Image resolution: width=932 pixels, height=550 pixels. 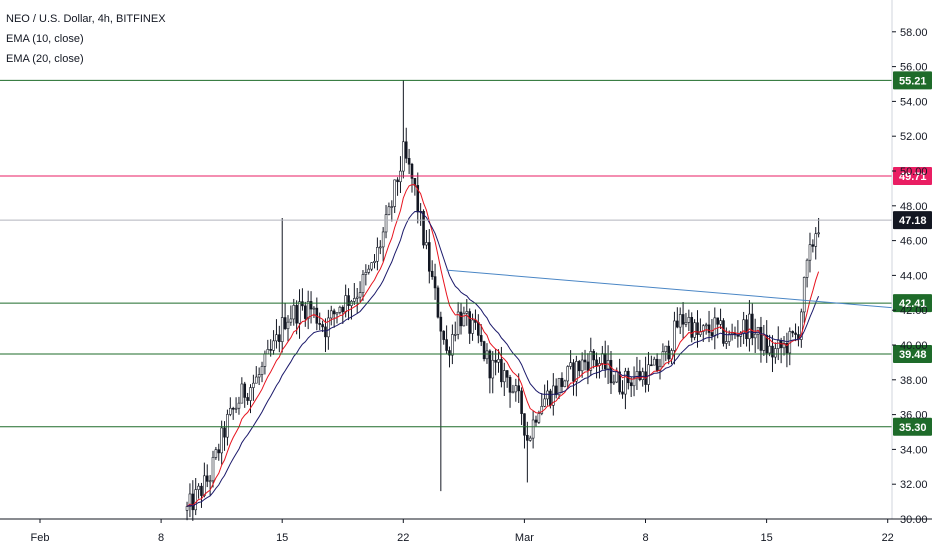 What do you see at coordinates (766, 538) in the screenshot?
I see `x-tick-label: 15` at bounding box center [766, 538].